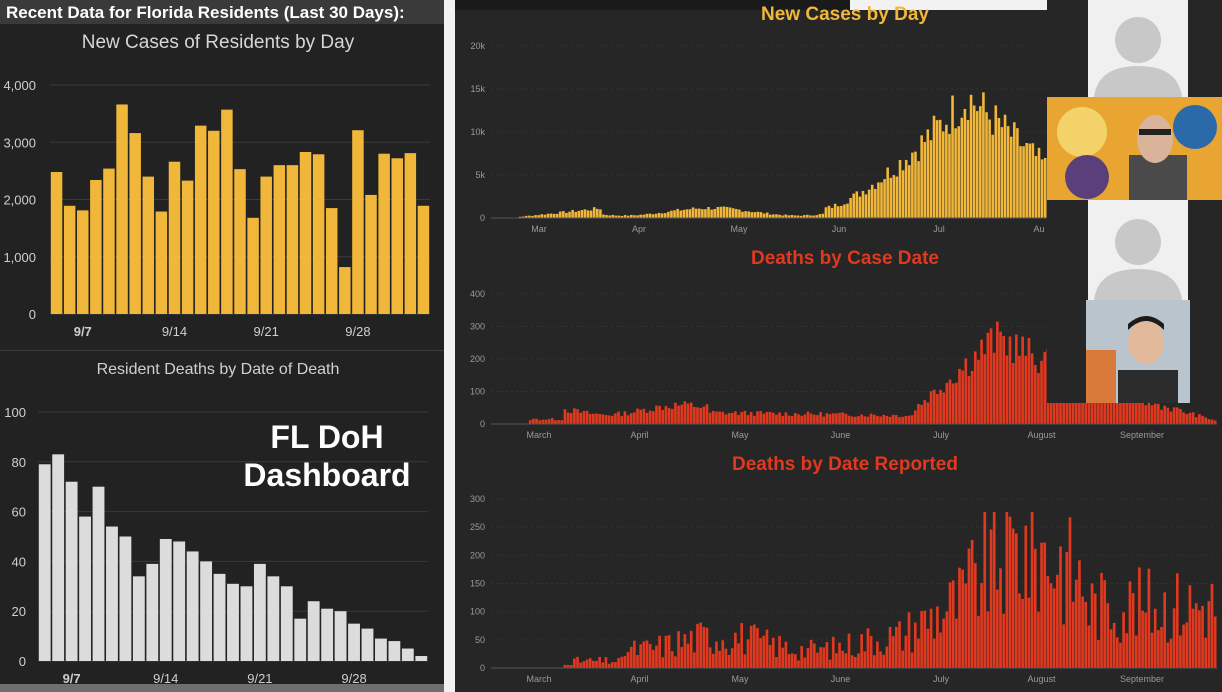 The width and height of the screenshot is (1222, 692). What do you see at coordinates (841, 679) in the screenshot?
I see `x-tick-label: June` at bounding box center [841, 679].